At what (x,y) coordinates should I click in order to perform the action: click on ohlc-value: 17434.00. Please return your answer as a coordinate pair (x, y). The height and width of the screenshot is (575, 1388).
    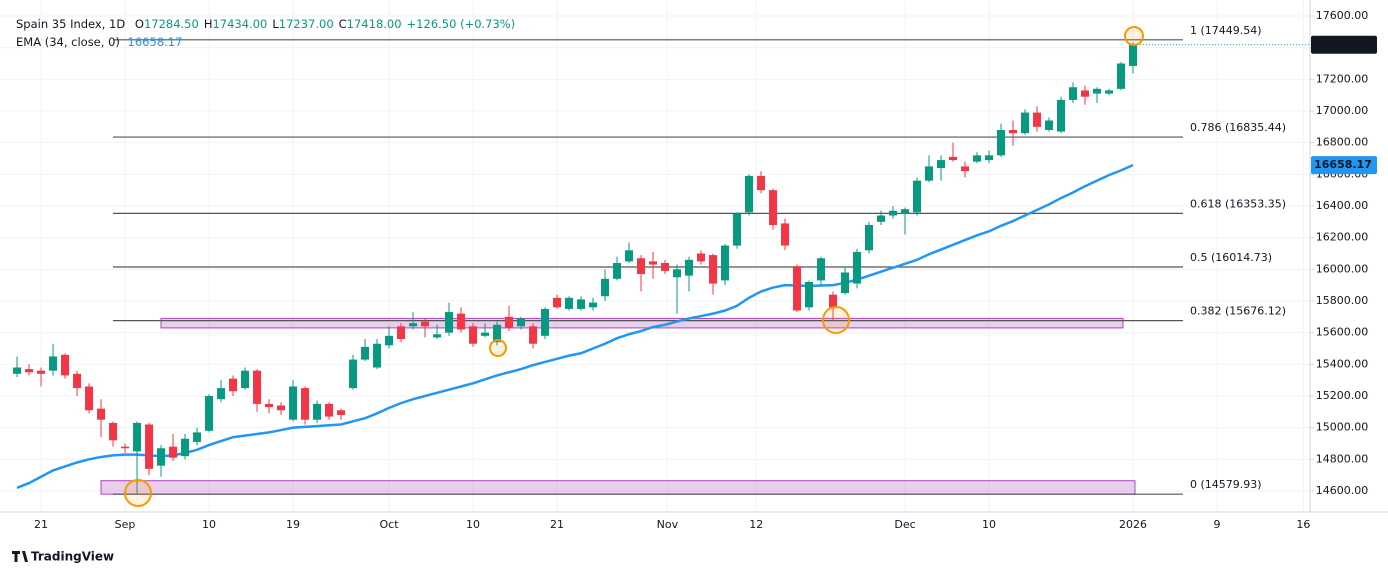
    Looking at the image, I should click on (239, 24).